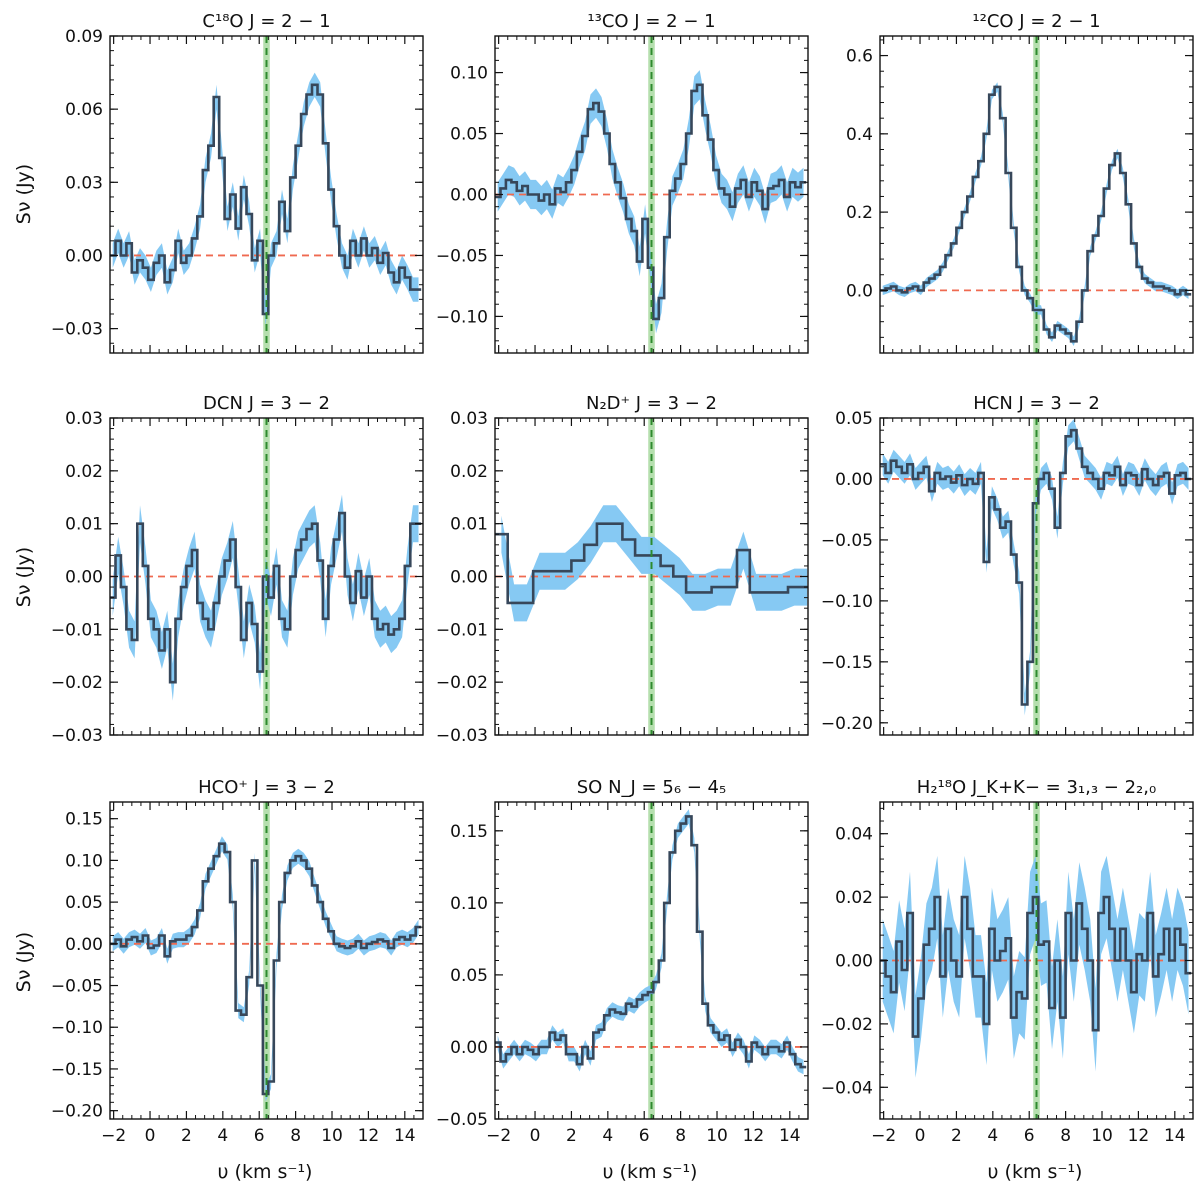 The height and width of the screenshot is (1195, 1200). I want to click on x-axis-label-col2: υ (km s⁻¹), so click(650, 1172).